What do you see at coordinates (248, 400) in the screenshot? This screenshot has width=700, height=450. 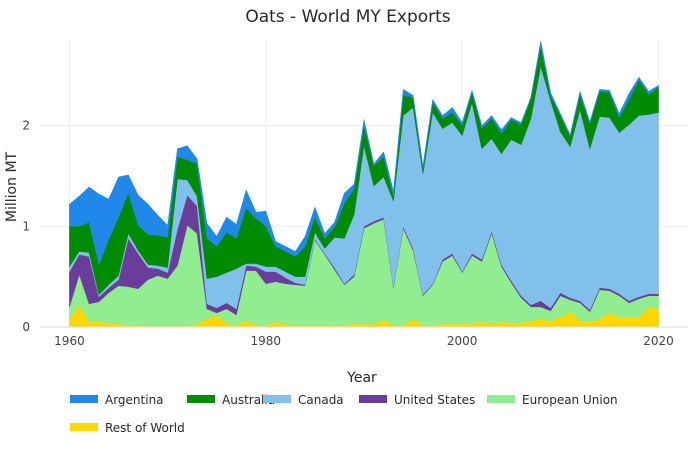 I see `legend-label: Australia` at bounding box center [248, 400].